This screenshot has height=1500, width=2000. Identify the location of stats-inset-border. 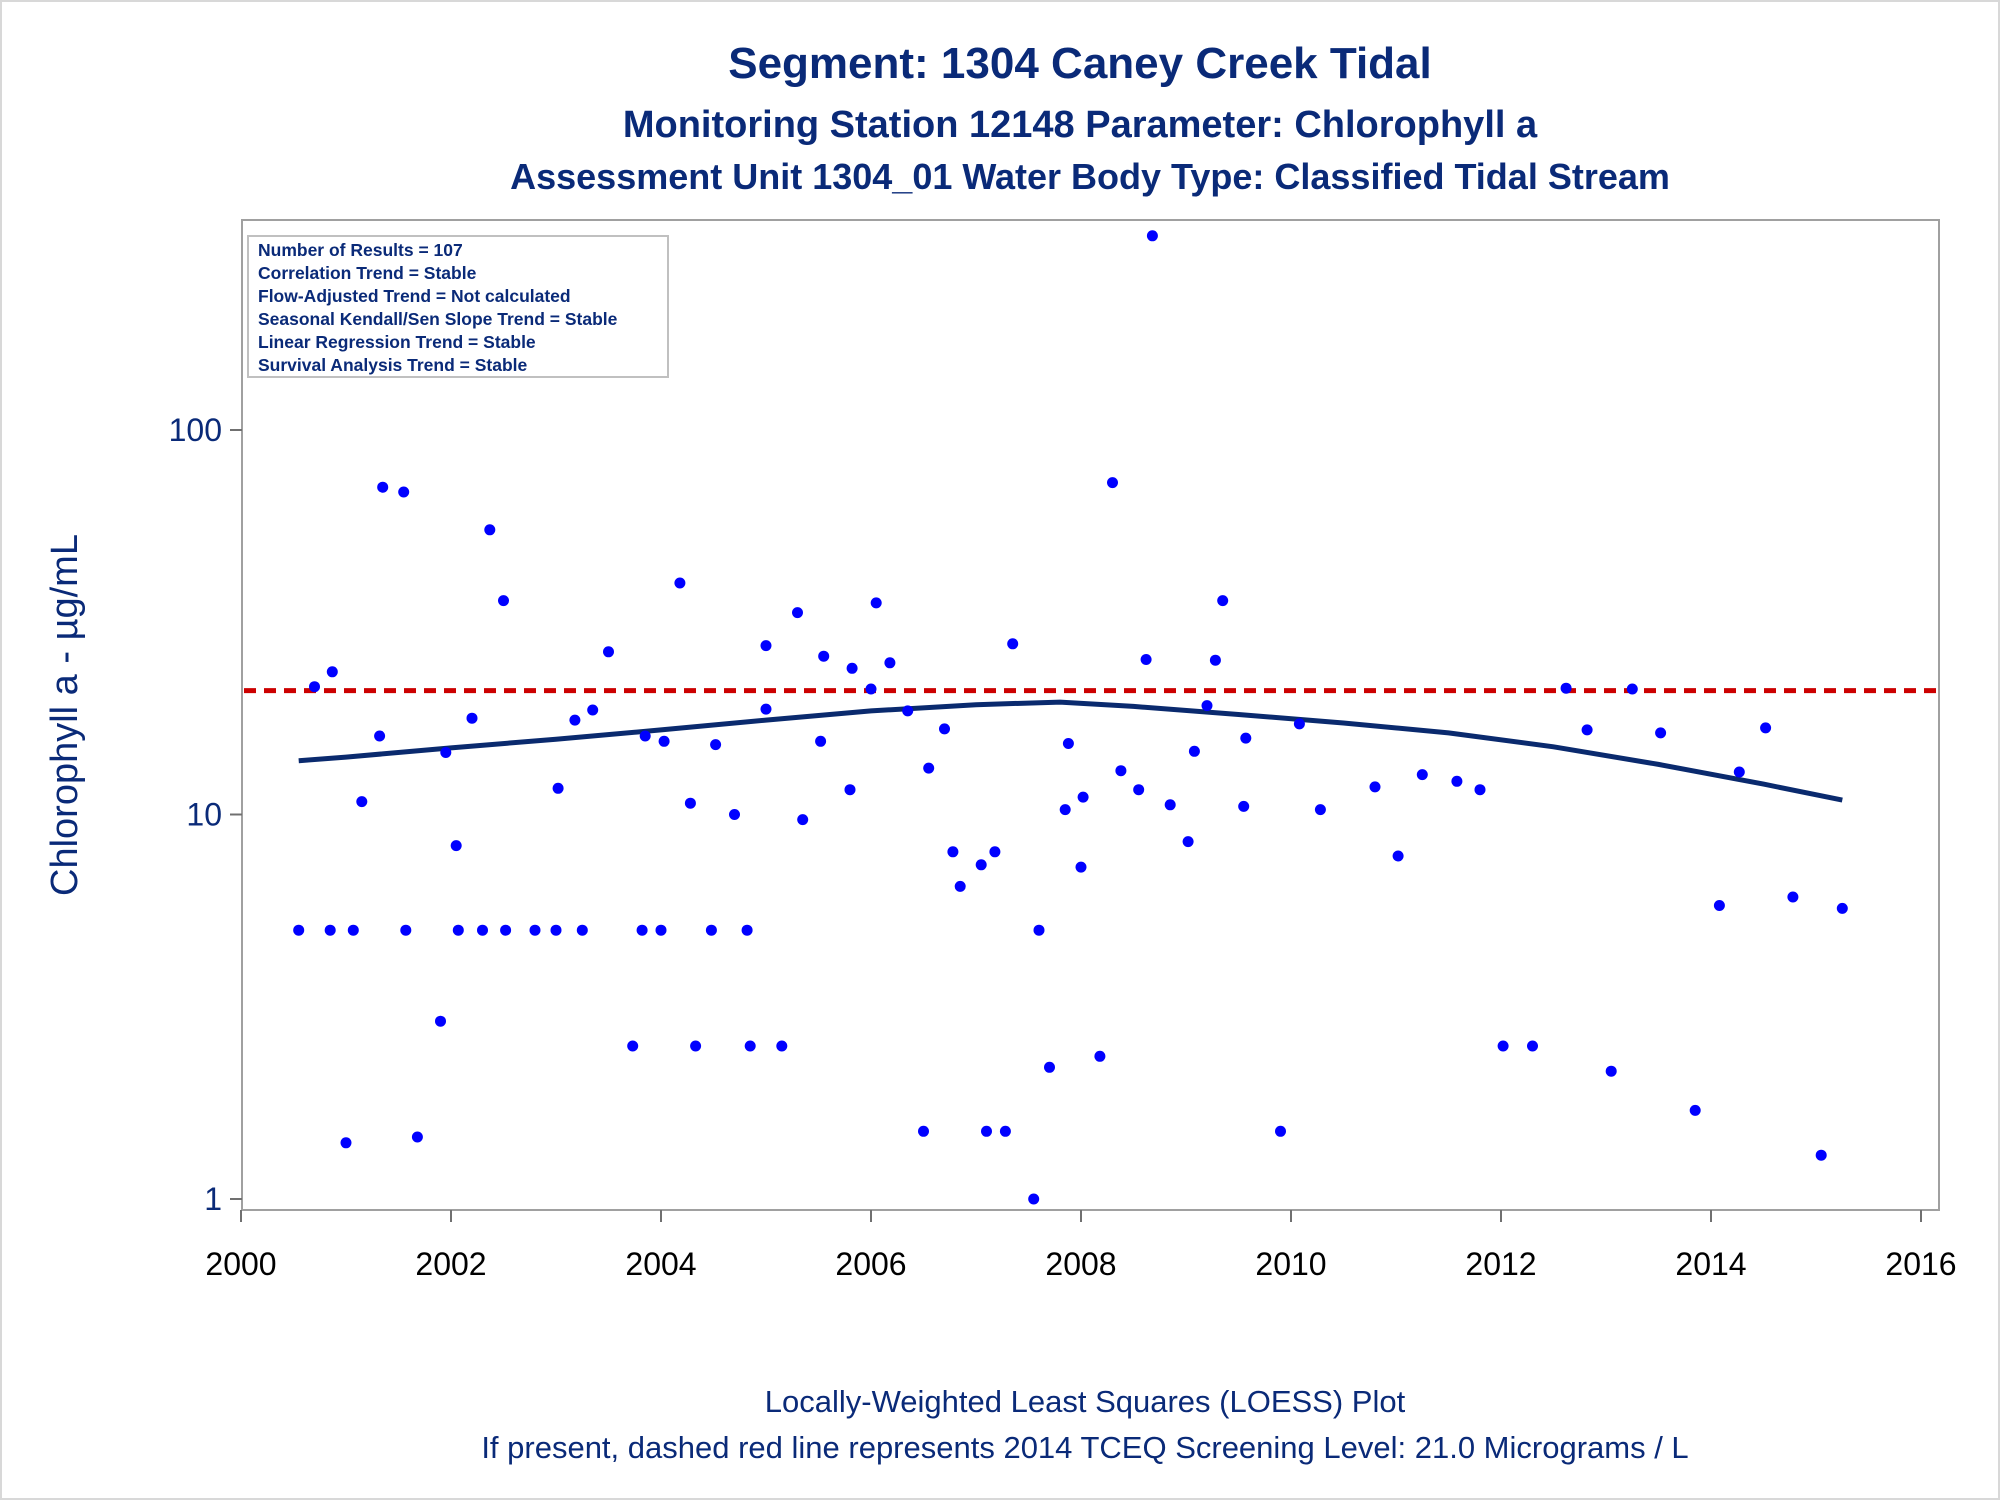
(458, 306).